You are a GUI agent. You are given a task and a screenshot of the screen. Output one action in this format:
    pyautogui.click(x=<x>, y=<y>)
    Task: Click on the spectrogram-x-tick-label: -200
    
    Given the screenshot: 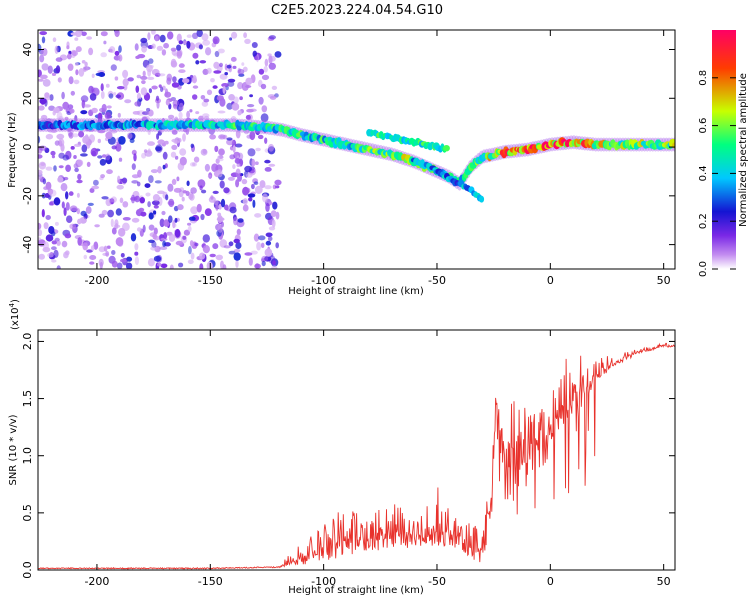 What is the action you would take?
    pyautogui.click(x=96, y=280)
    